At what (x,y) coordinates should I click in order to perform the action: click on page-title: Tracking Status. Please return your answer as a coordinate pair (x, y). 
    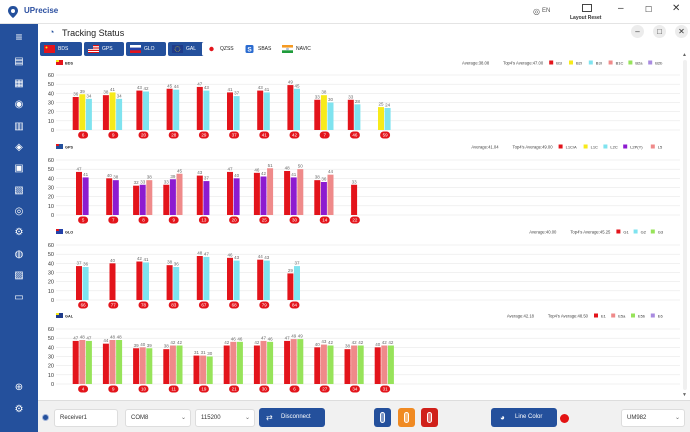
    Looking at the image, I should click on (93, 33).